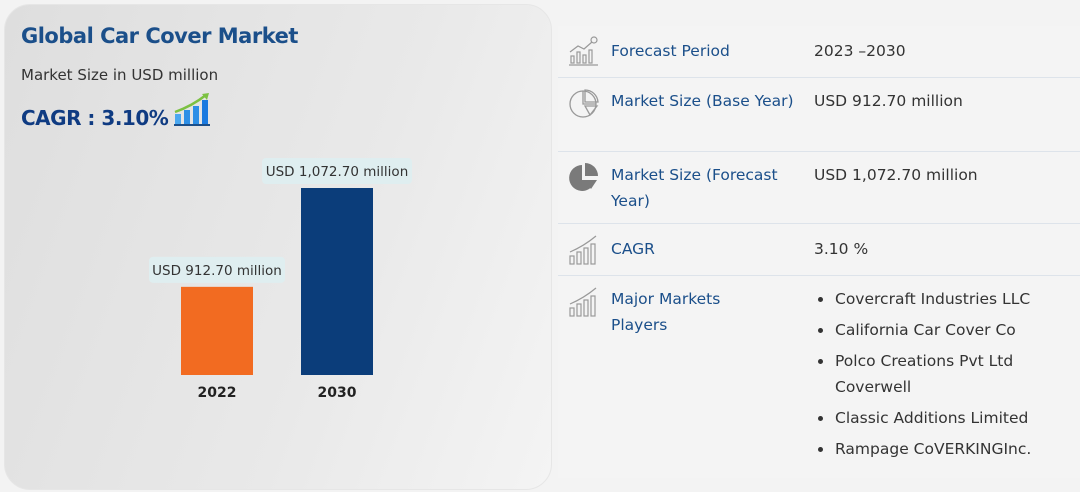 This screenshot has height=492, width=1080. Describe the element at coordinates (217, 393) in the screenshot. I see `x-tick-label: 2022` at that location.